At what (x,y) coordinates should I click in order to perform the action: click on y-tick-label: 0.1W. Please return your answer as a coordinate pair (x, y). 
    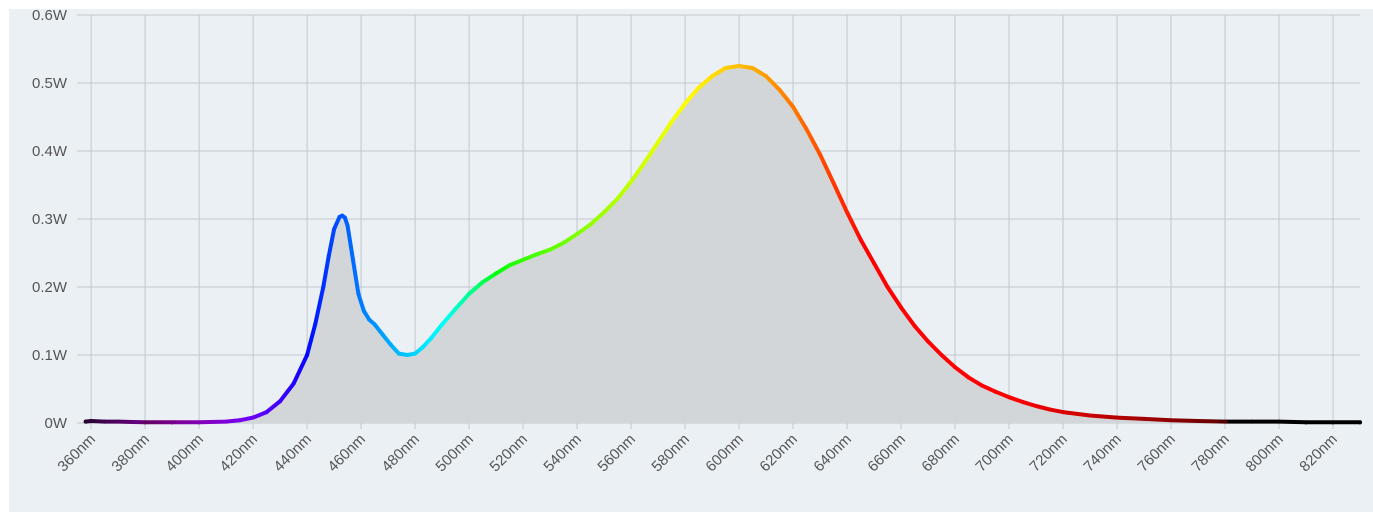
    Looking at the image, I should click on (50, 355).